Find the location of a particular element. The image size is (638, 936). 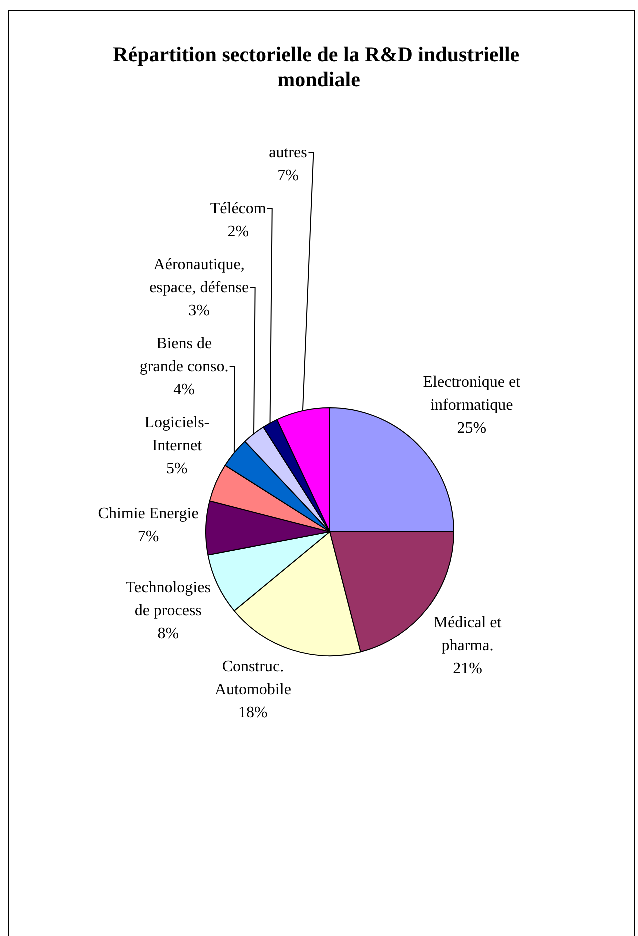

slice-label: Chimie Energie is located at coordinates (148, 514).